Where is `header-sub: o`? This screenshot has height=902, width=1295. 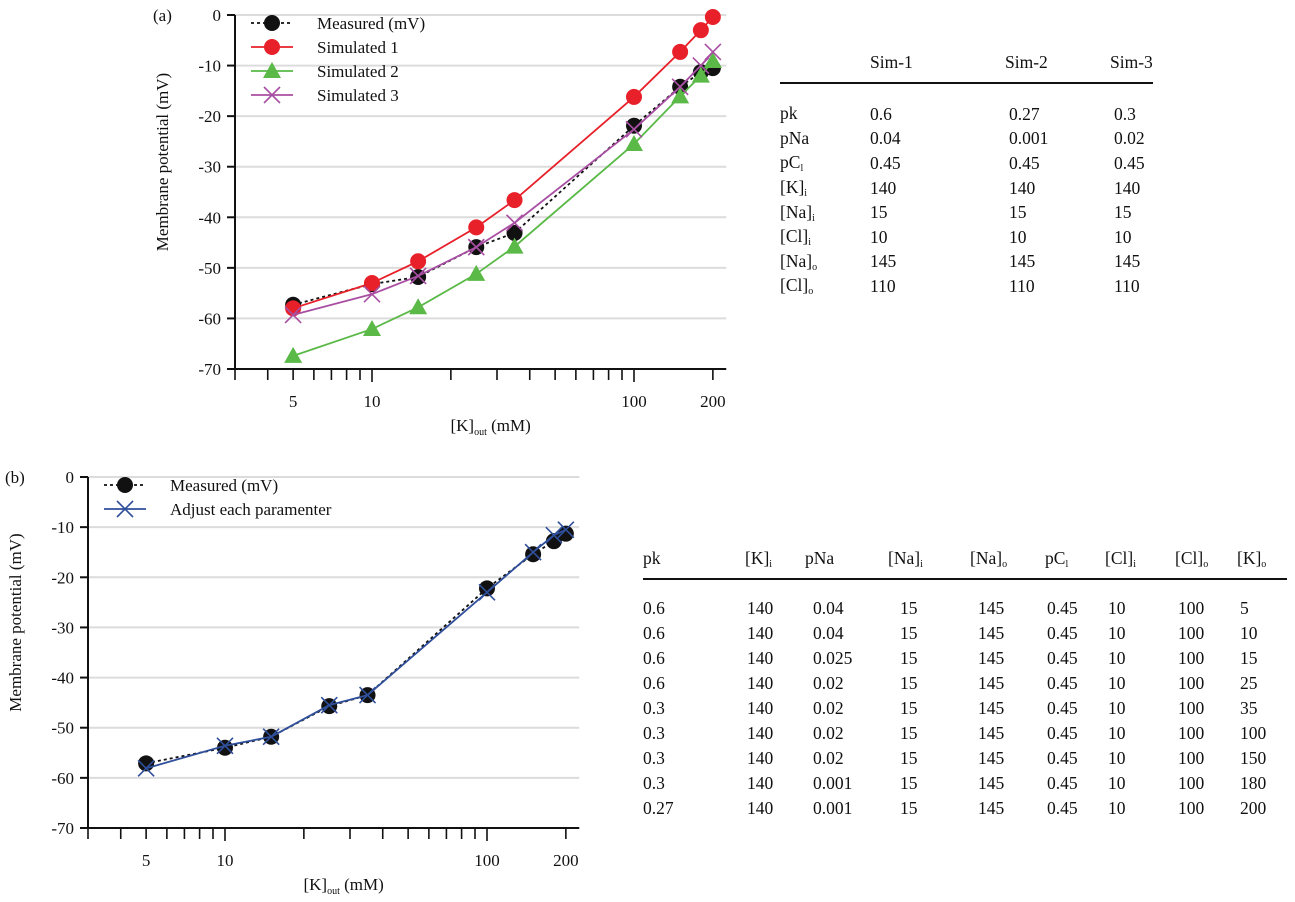 header-sub: o is located at coordinates (1206, 564).